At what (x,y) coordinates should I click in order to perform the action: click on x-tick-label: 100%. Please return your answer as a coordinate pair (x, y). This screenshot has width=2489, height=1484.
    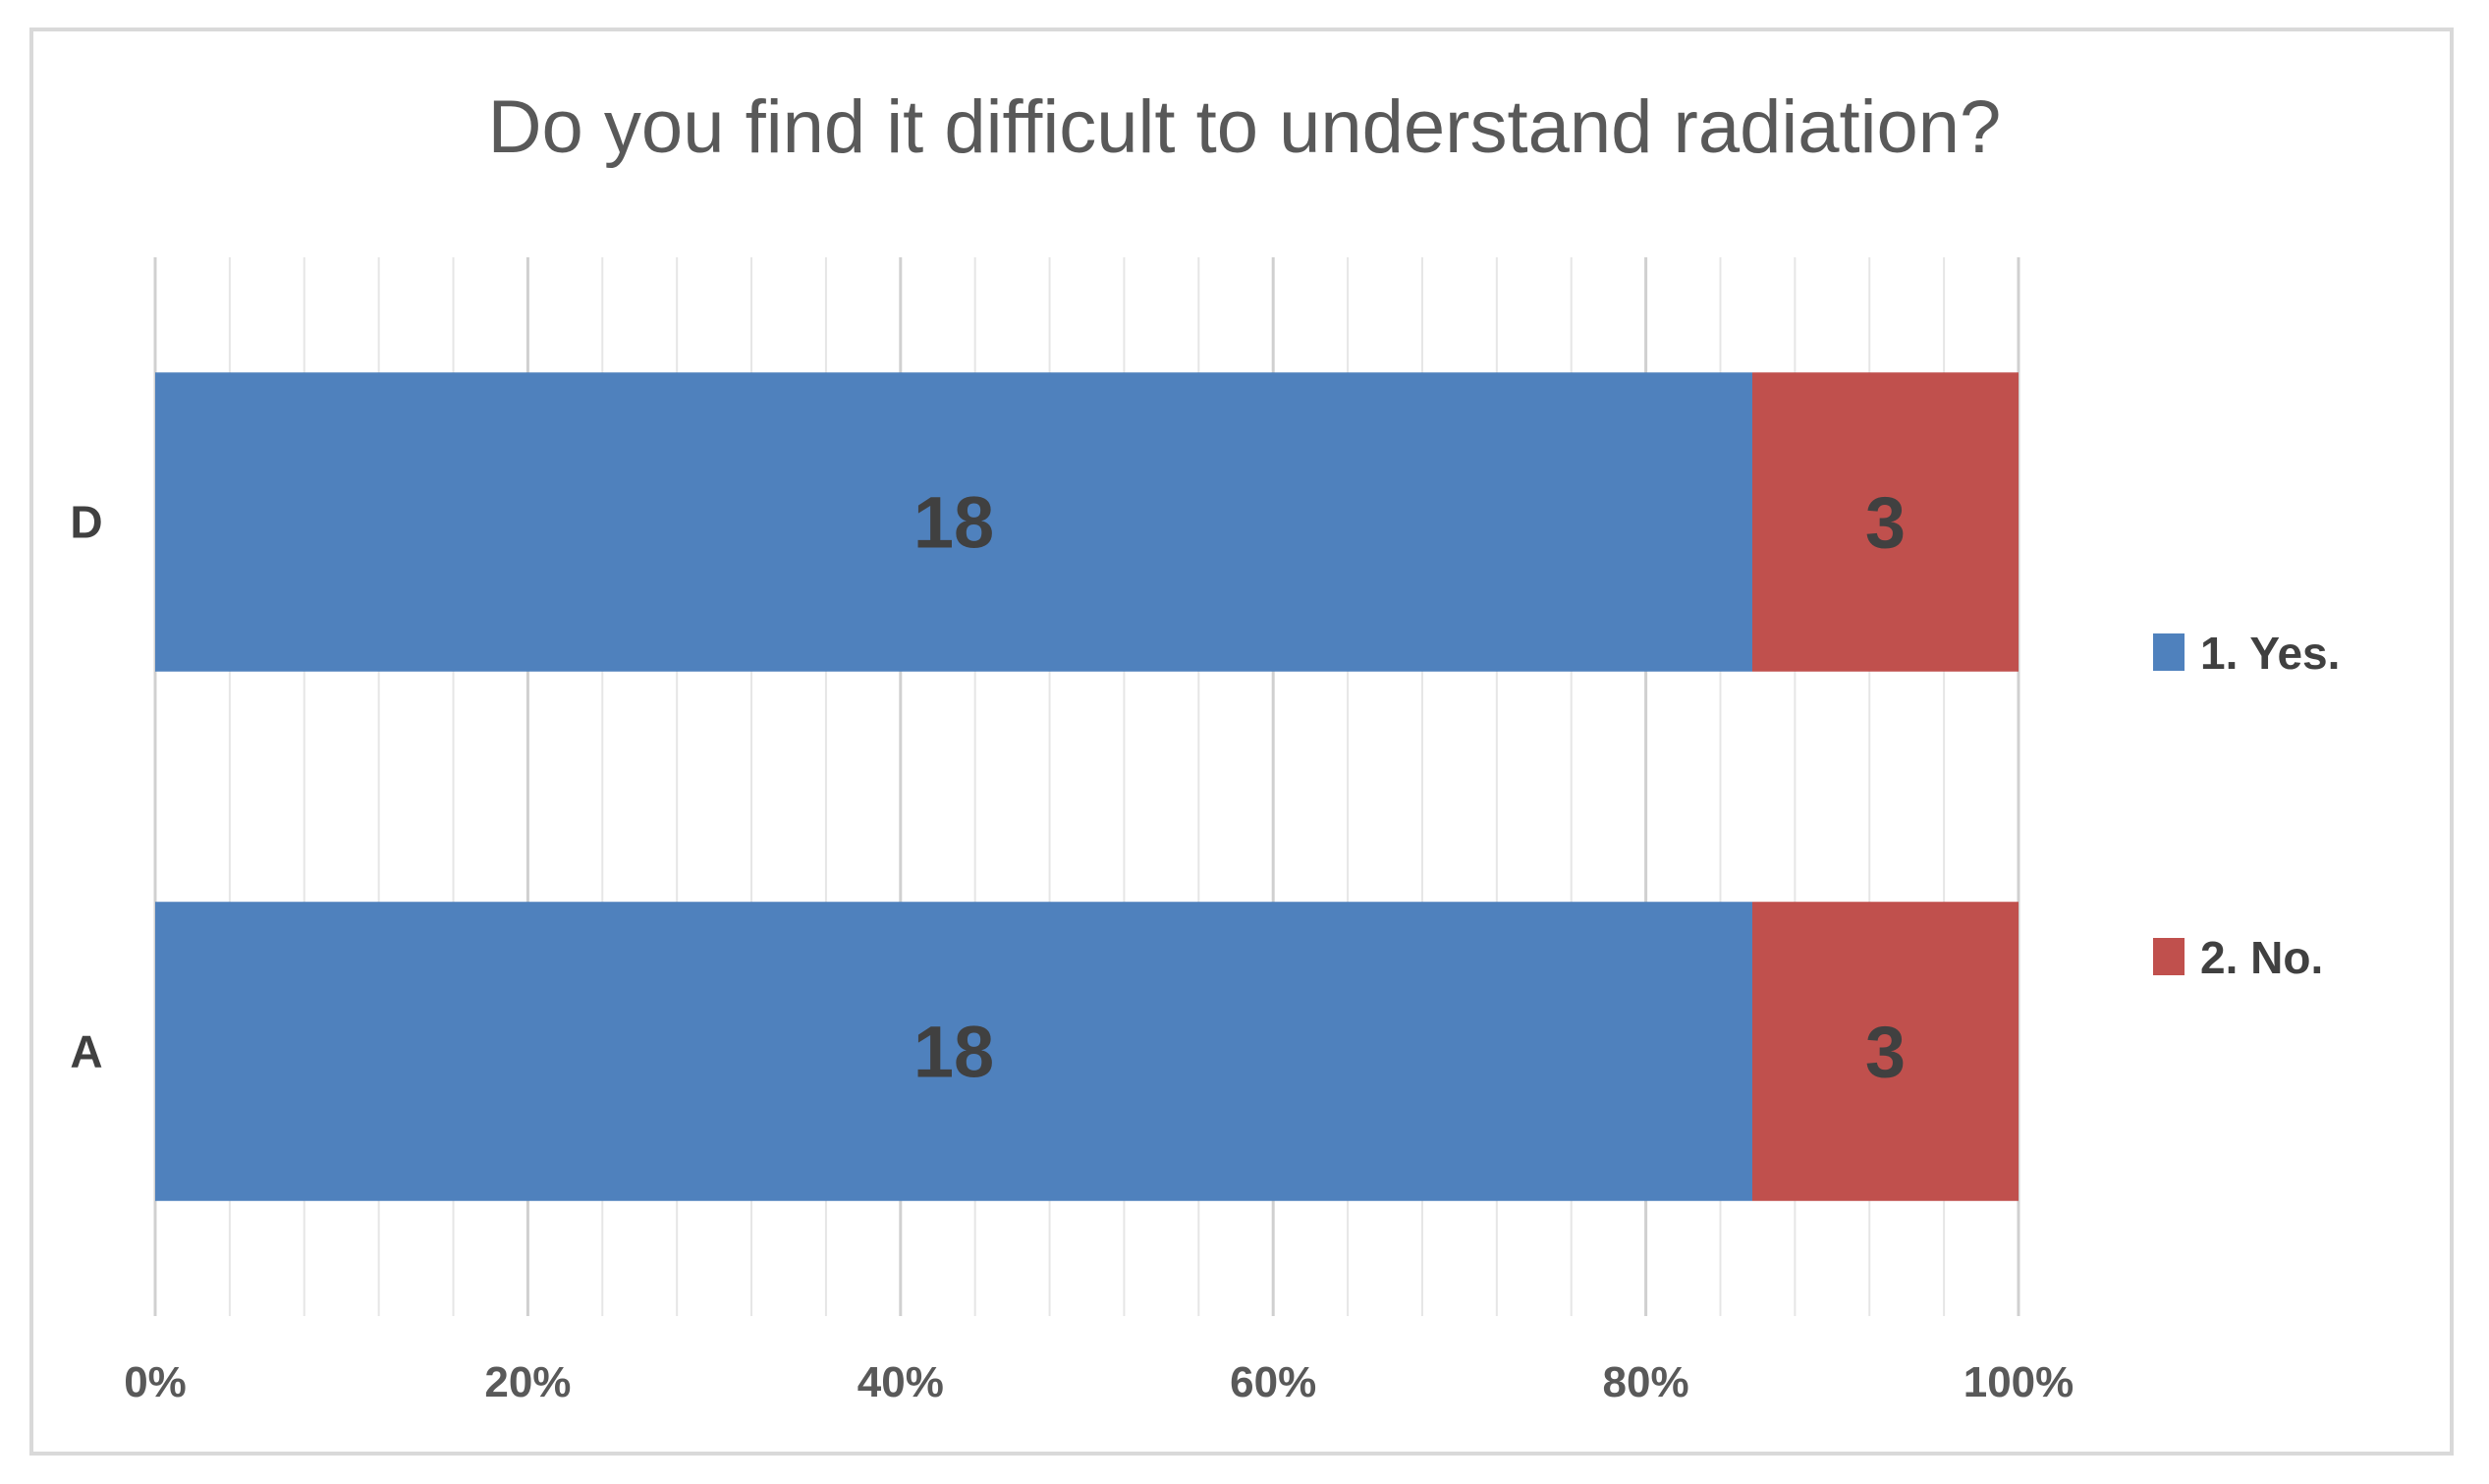
    Looking at the image, I should click on (2019, 1382).